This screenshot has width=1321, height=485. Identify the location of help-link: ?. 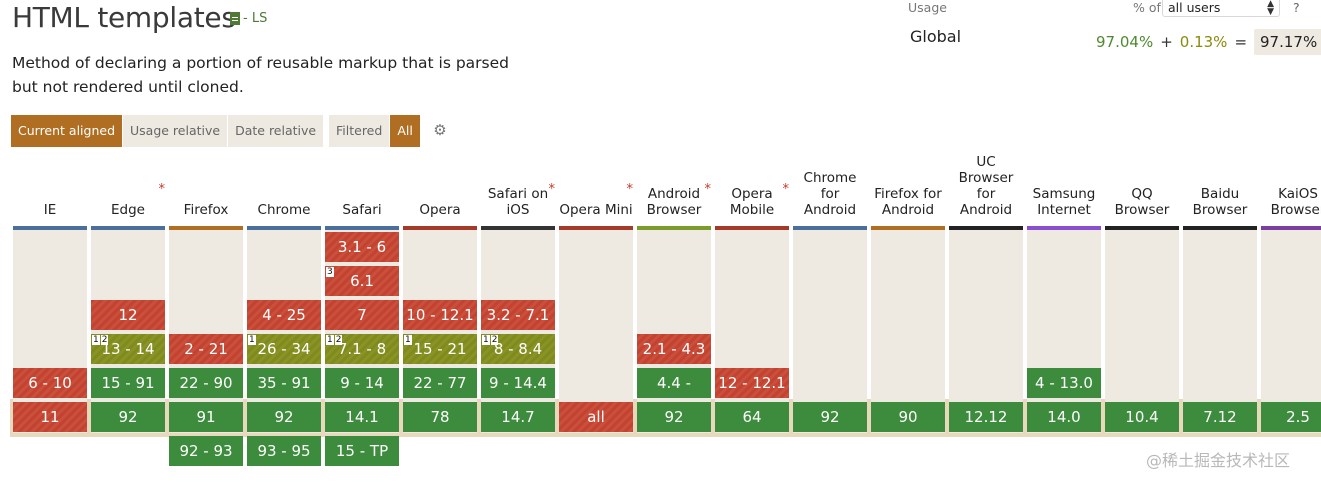
(1296, 7).